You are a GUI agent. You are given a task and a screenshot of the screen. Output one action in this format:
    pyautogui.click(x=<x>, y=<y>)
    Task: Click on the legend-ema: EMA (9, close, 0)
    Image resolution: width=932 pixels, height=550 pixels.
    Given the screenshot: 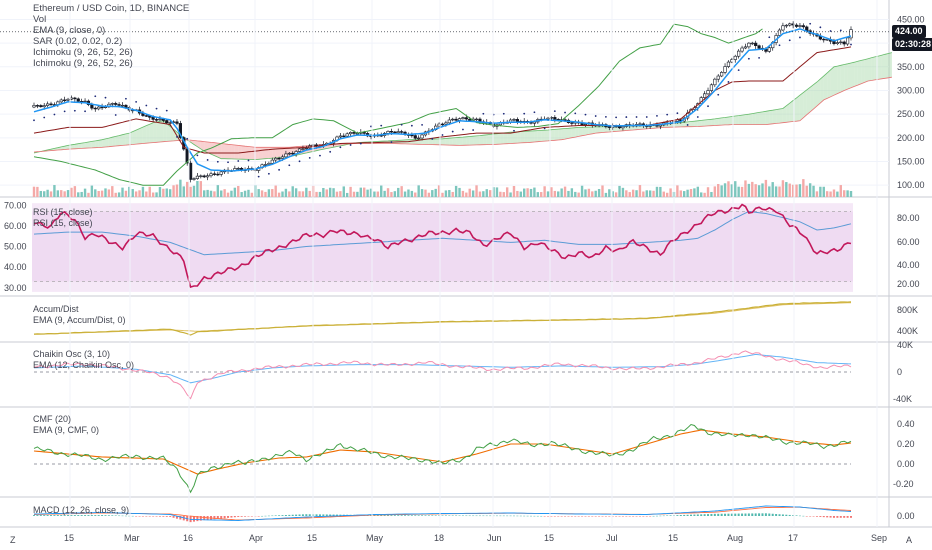 What is the action you would take?
    pyautogui.click(x=69, y=30)
    